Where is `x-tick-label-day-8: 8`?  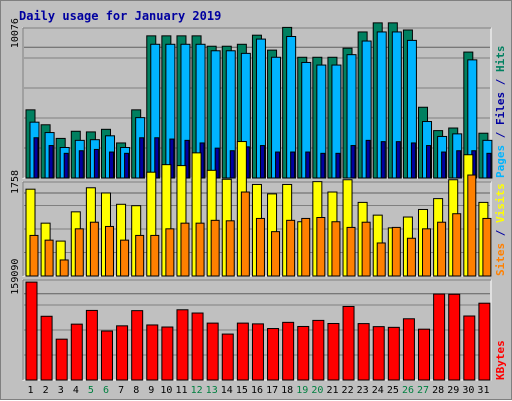
x-tick-label-day-8: 8 is located at coordinates (136, 390).